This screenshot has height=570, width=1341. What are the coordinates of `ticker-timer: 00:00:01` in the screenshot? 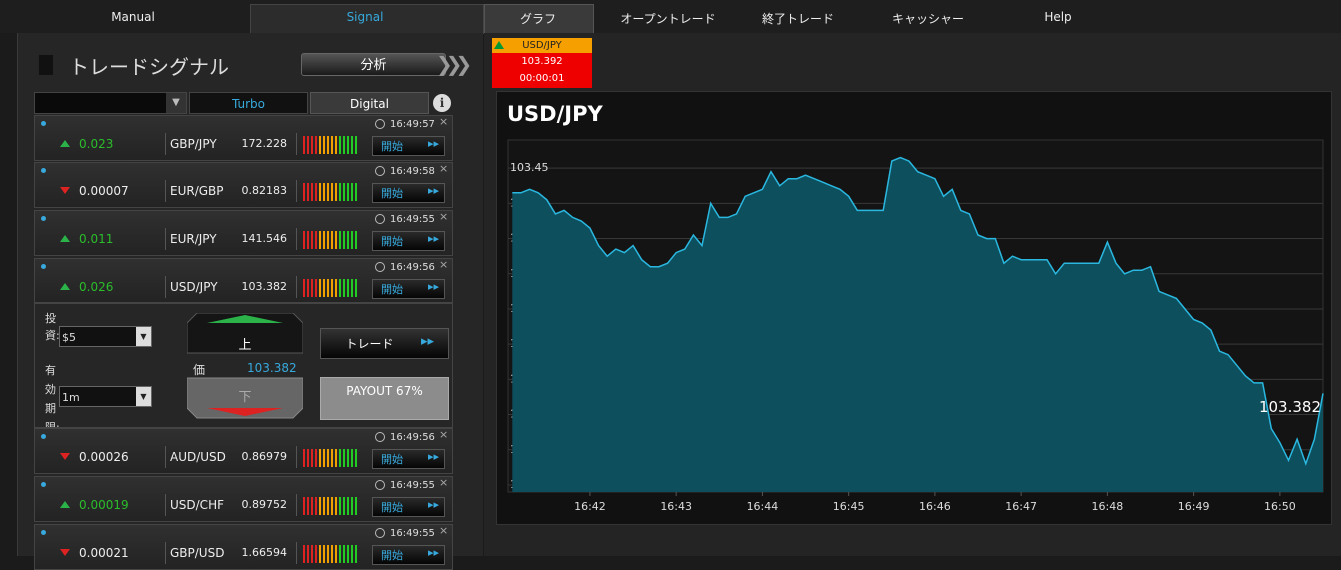 It's located at (542, 78).